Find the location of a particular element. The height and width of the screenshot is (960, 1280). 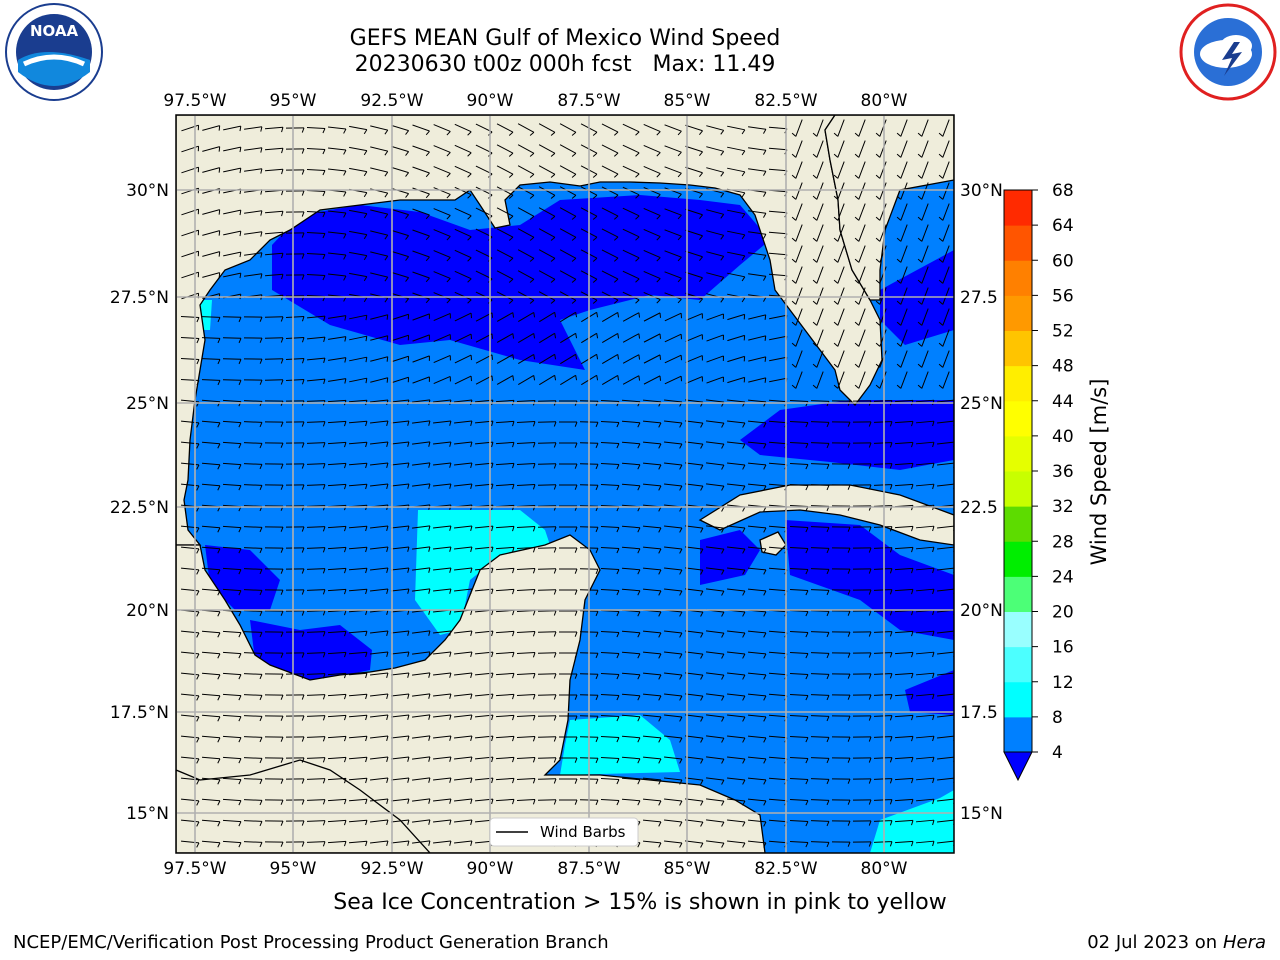

date-value: 02 Jul 2023 on is located at coordinates (1152, 942).